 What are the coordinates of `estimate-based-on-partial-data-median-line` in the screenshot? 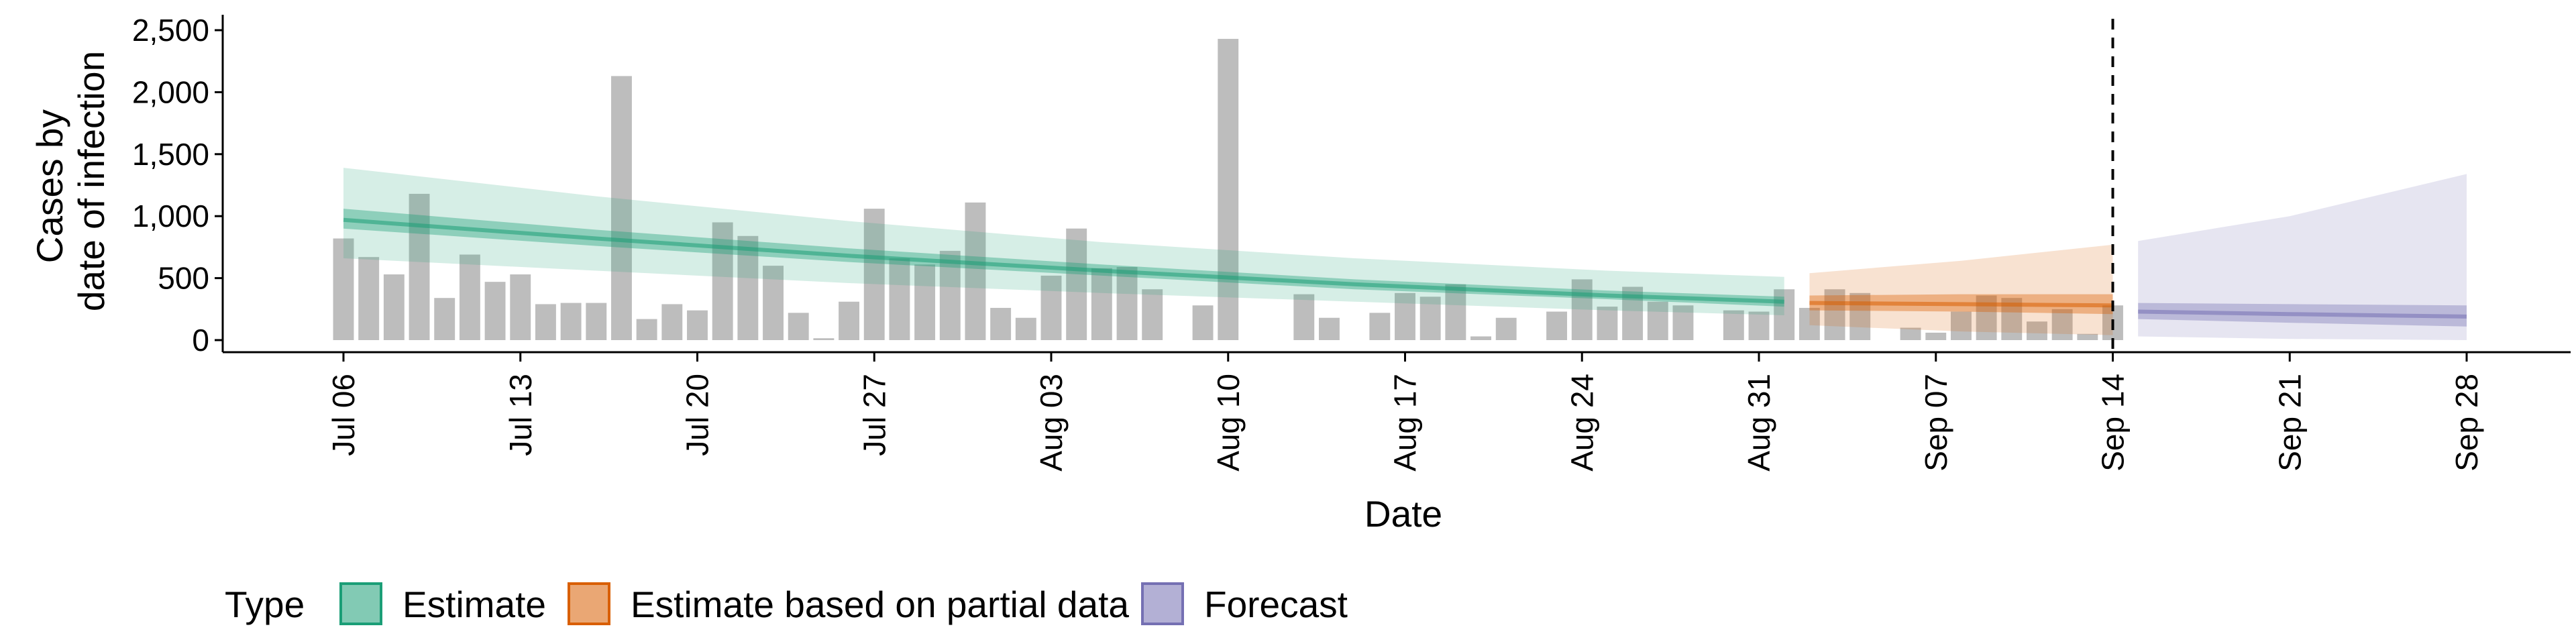 It's located at (1961, 304).